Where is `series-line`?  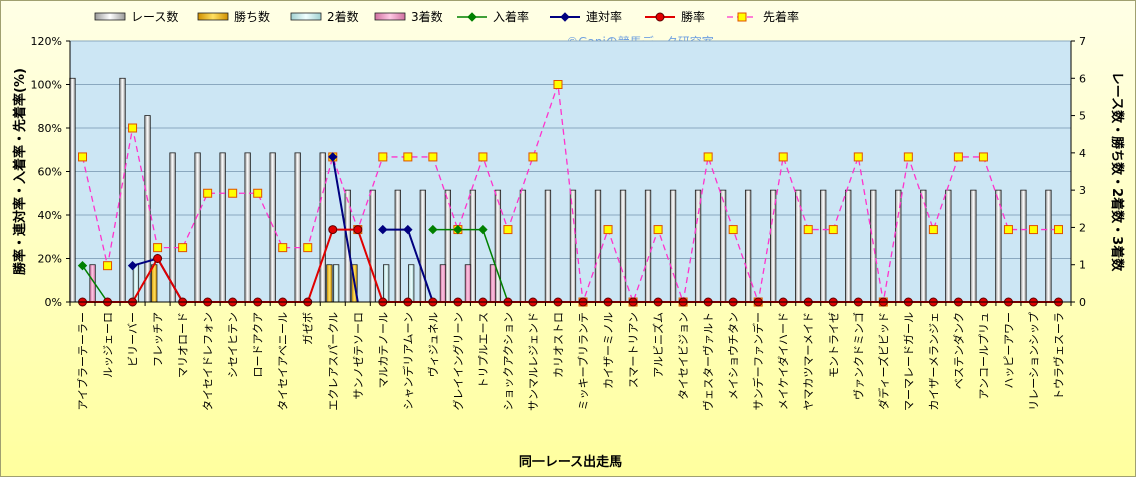 series-line is located at coordinates (295, 265).